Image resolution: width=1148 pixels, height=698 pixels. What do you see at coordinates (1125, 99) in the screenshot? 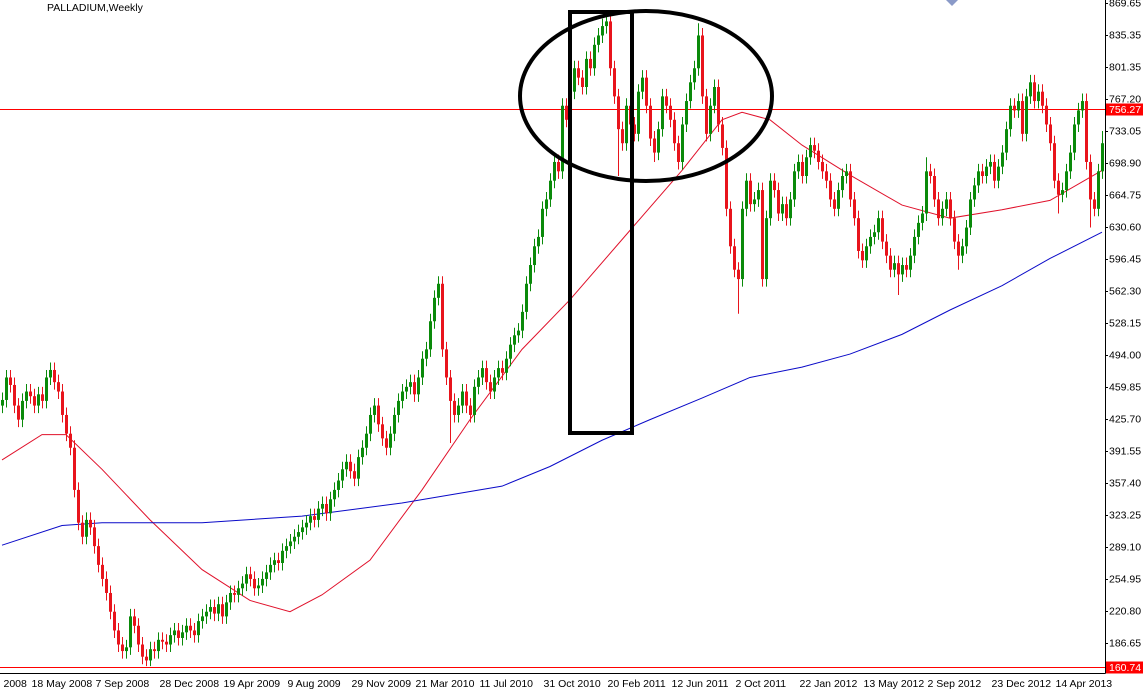
I see `y-tick-label: 767.20` at bounding box center [1125, 99].